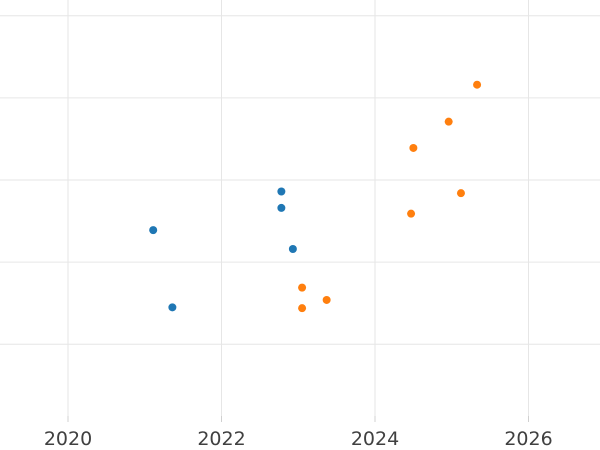 The image size is (600, 450). I want to click on x-tick-label: 2024, so click(375, 439).